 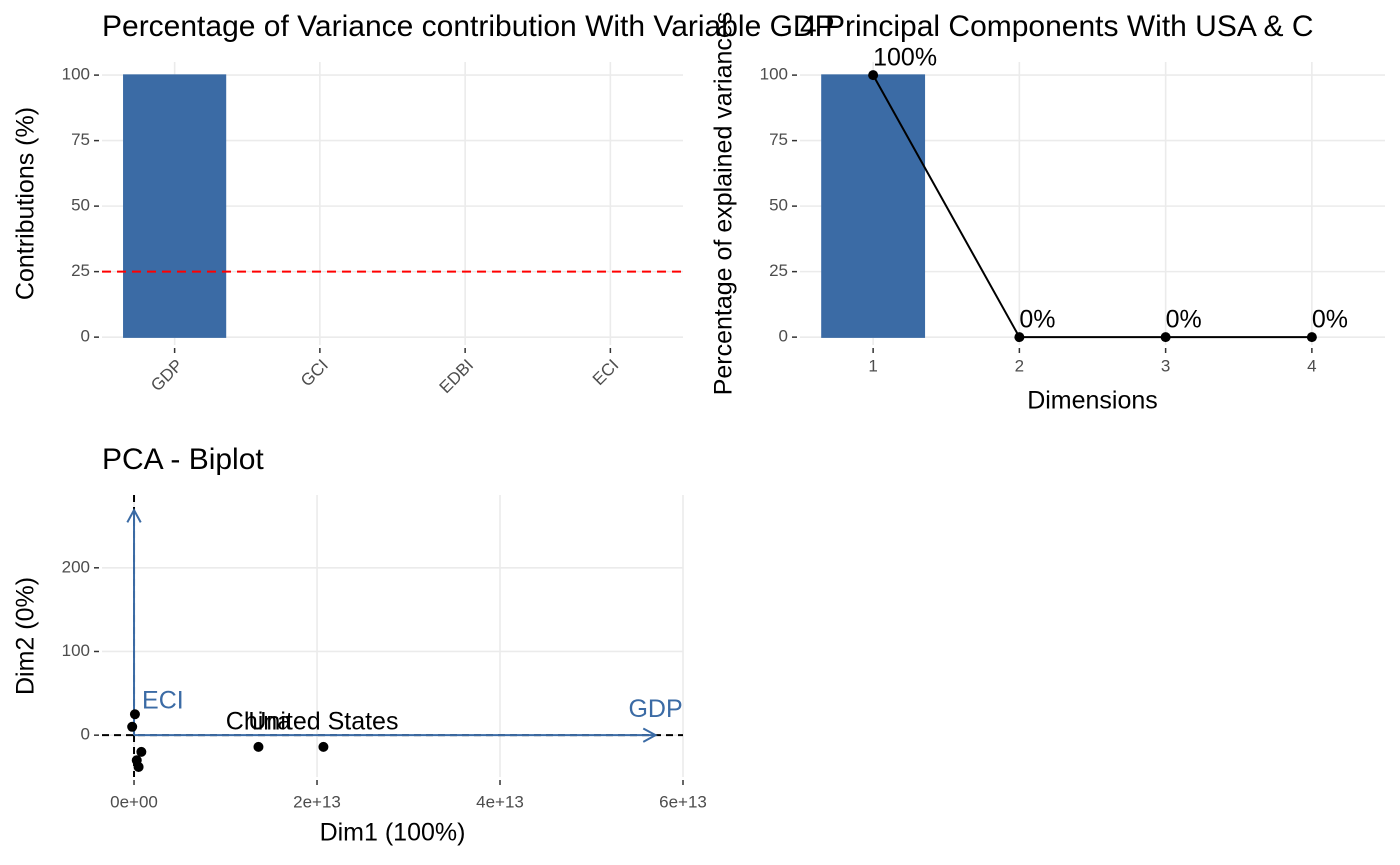 What do you see at coordinates (872, 365) in the screenshot?
I see `x-tick-label: 1` at bounding box center [872, 365].